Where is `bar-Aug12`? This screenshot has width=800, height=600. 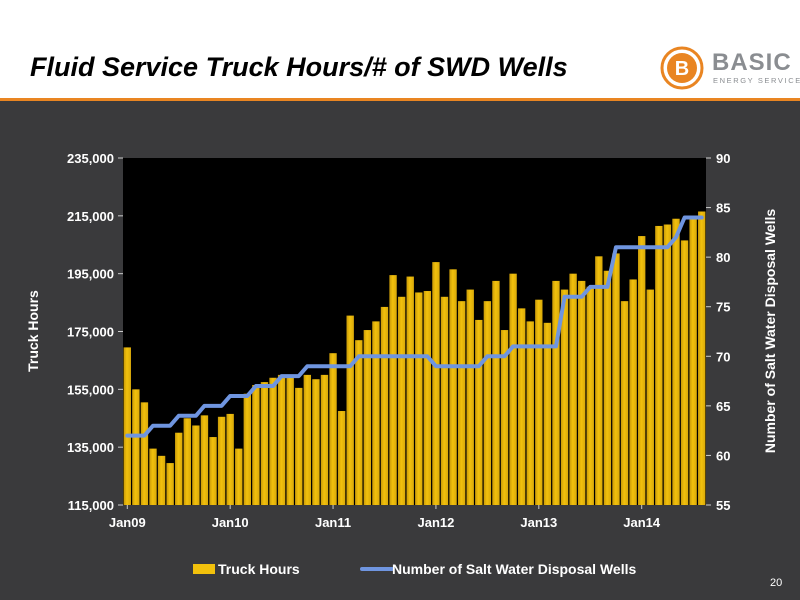 bar-Aug12 is located at coordinates (496, 392).